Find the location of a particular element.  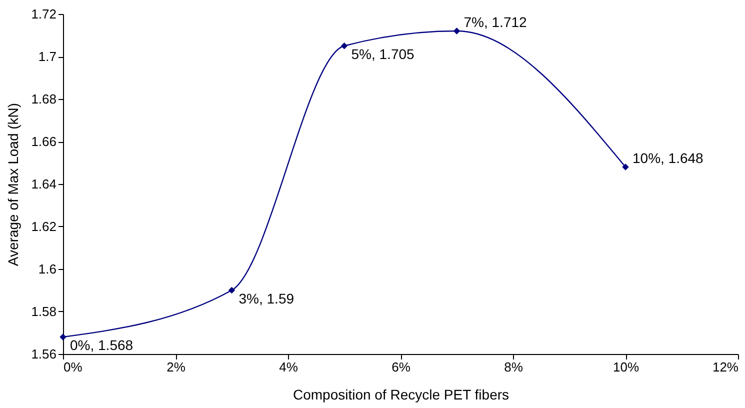

x-tick-label: 0% is located at coordinates (73, 367).